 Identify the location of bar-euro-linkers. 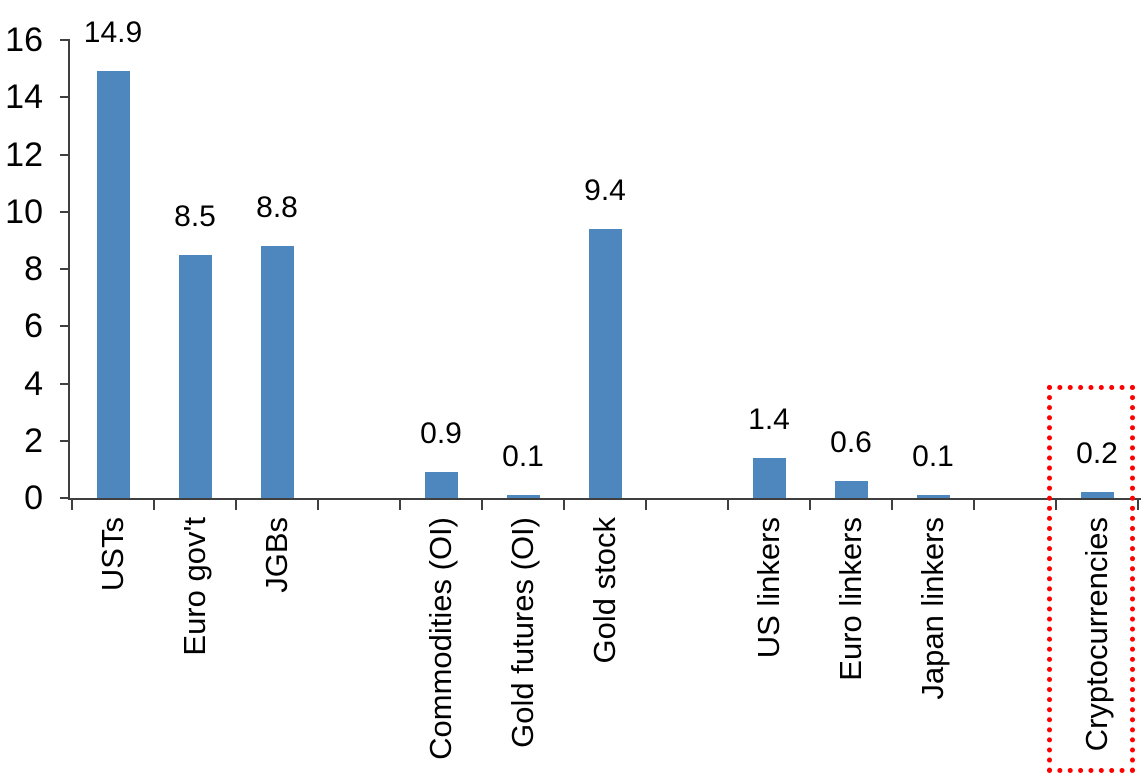
(851, 489).